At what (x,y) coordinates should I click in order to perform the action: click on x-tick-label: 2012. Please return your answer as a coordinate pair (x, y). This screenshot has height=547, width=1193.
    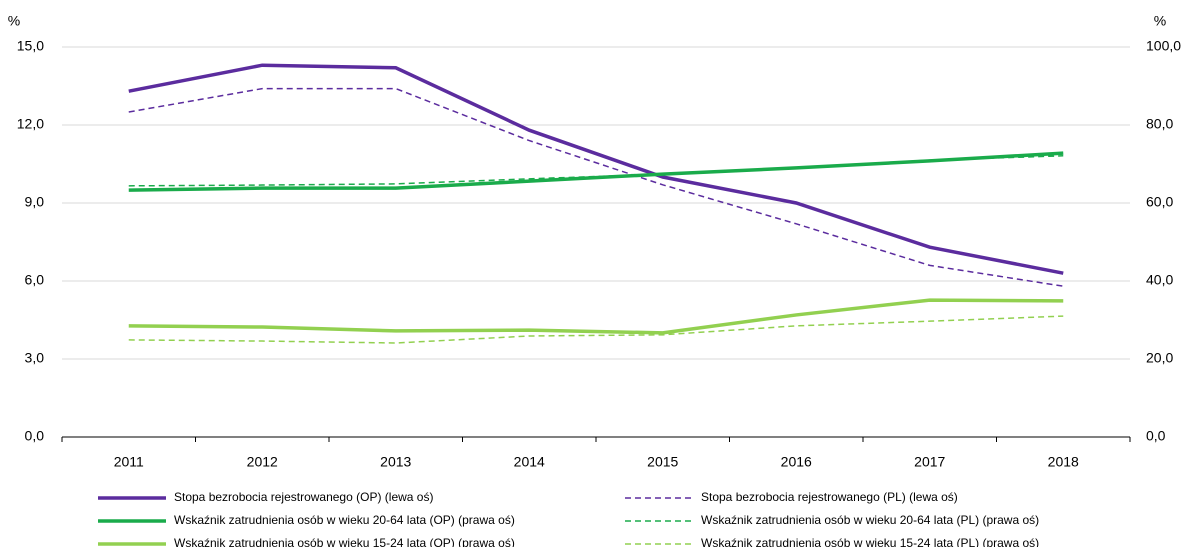
    Looking at the image, I should click on (262, 462).